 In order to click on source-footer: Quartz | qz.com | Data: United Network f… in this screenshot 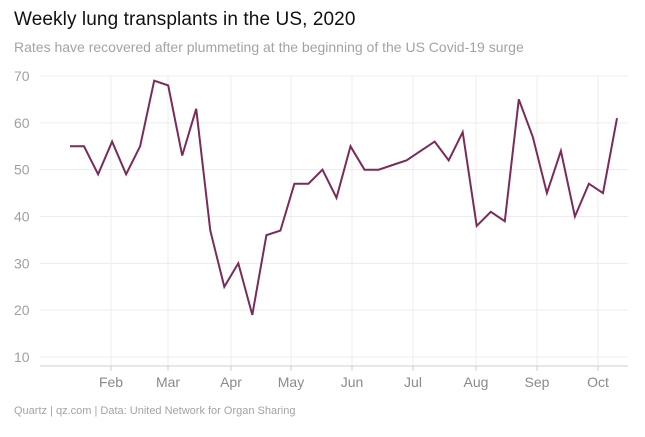, I will do `click(155, 411)`.